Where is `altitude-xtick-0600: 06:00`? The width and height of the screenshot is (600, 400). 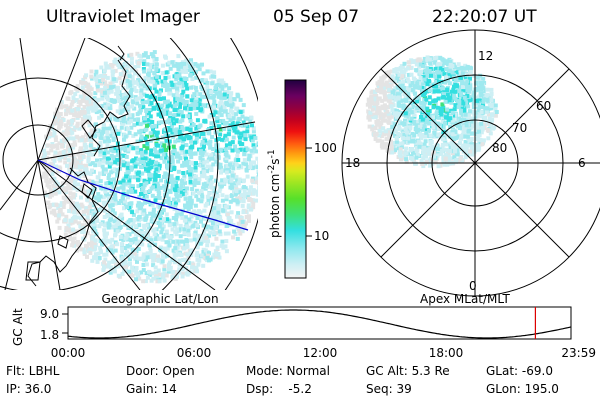 altitude-xtick-0600: 06:00 is located at coordinates (194, 353).